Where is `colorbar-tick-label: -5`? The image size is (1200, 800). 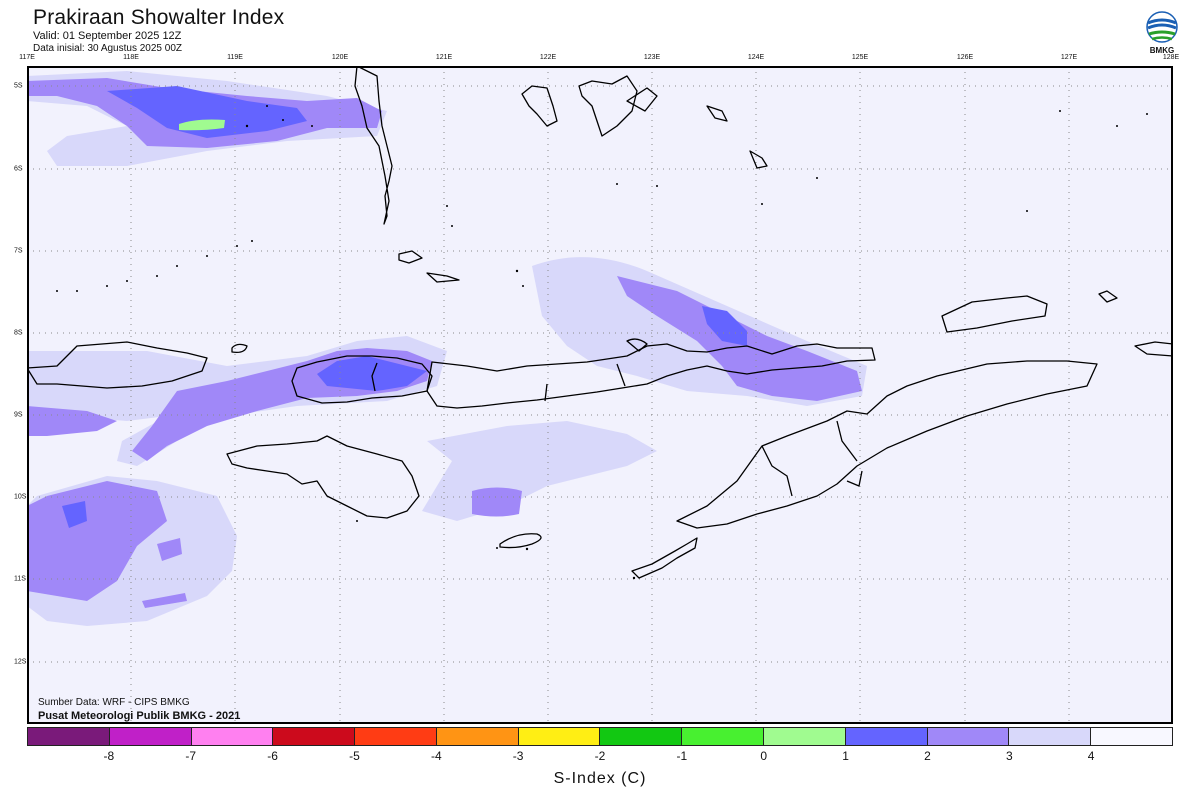 colorbar-tick-label: -5 is located at coordinates (354, 756).